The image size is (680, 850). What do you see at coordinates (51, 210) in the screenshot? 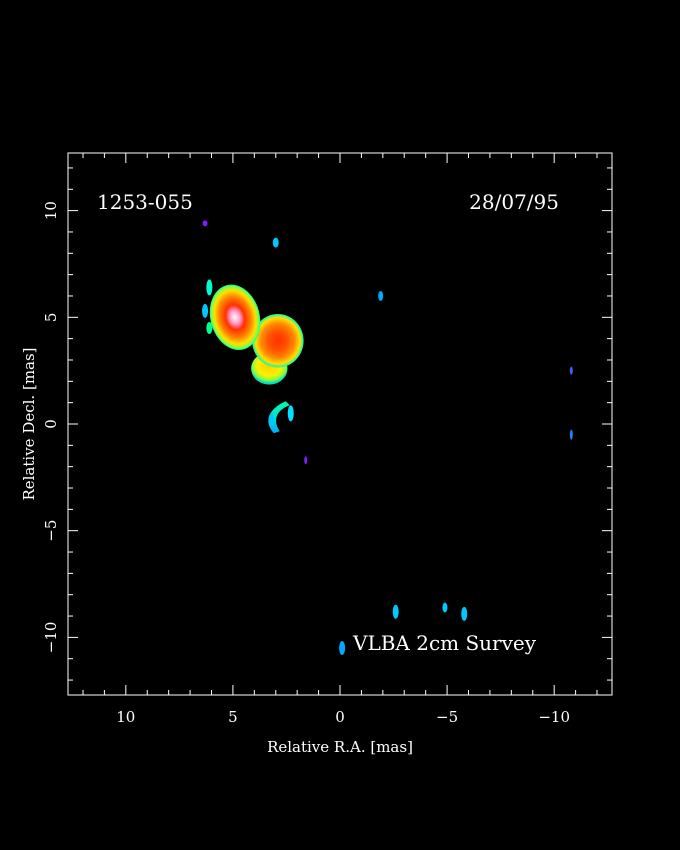
I see `y-tick-label: 10` at bounding box center [51, 210].